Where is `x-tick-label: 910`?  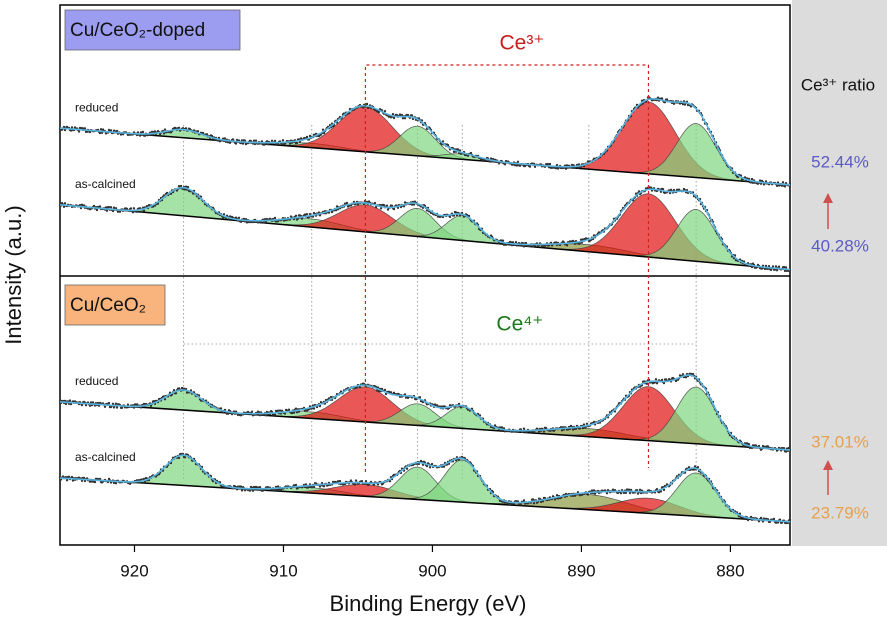
x-tick-label: 910 is located at coordinates (283, 570).